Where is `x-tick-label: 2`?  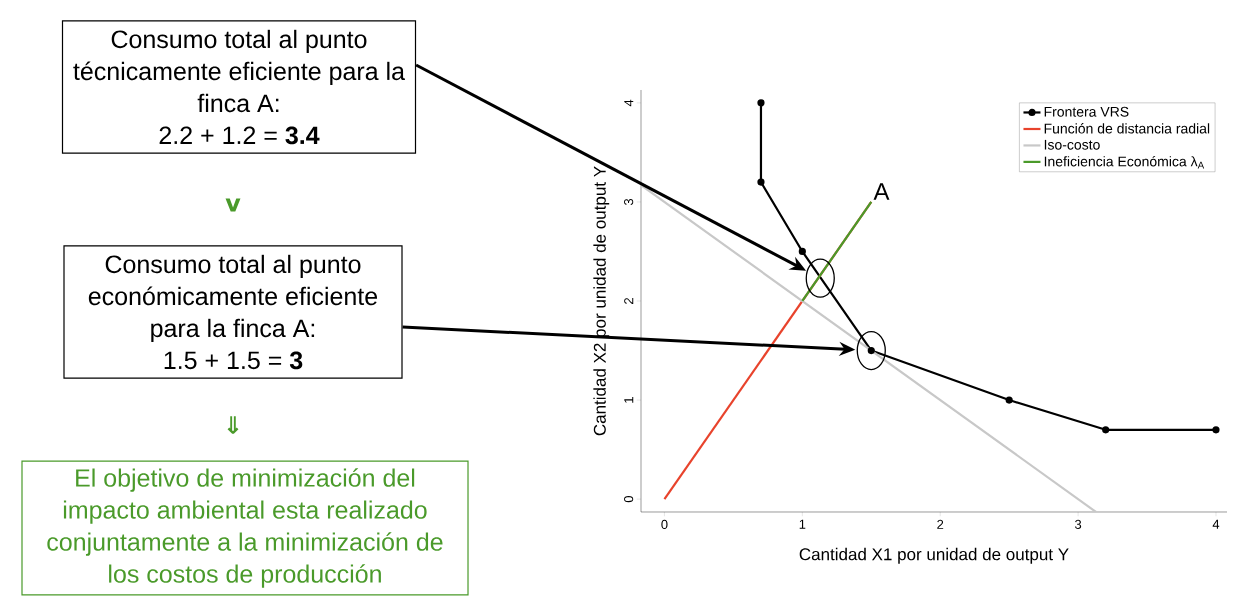
x-tick-label: 2 is located at coordinates (940, 524).